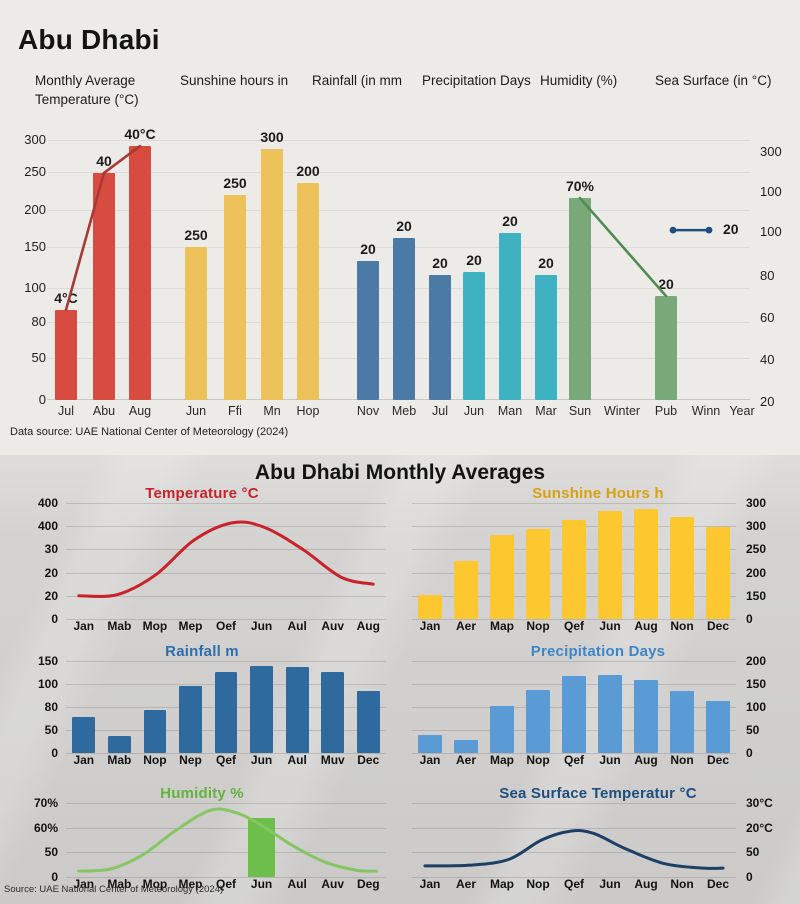  Describe the element at coordinates (226, 762) in the screenshot. I see `x-axis: Jan Mab Nop Nep Qef Jun Aul Muv Dec` at that location.